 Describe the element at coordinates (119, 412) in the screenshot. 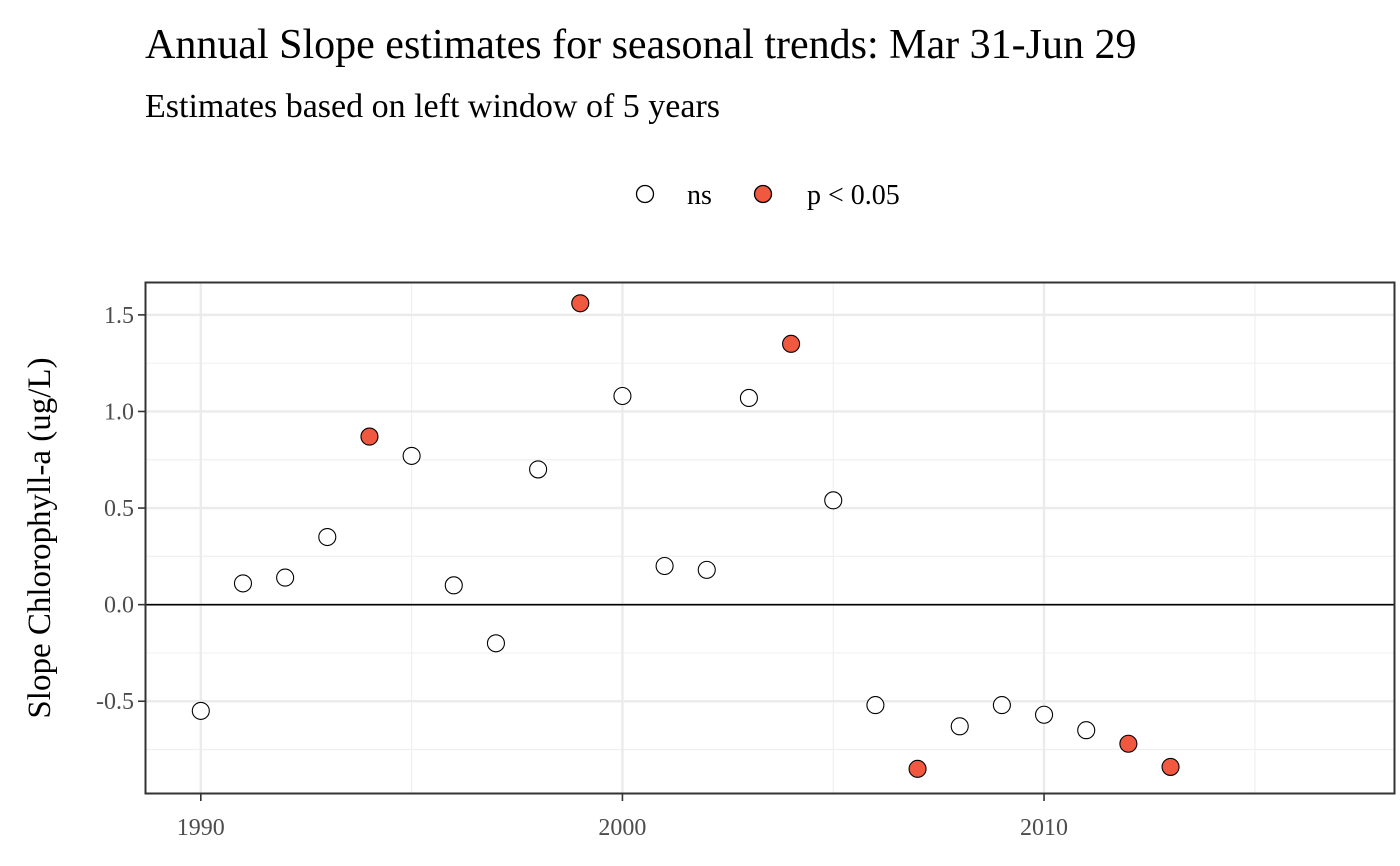

I see `y-tick-label: 1.0` at that location.